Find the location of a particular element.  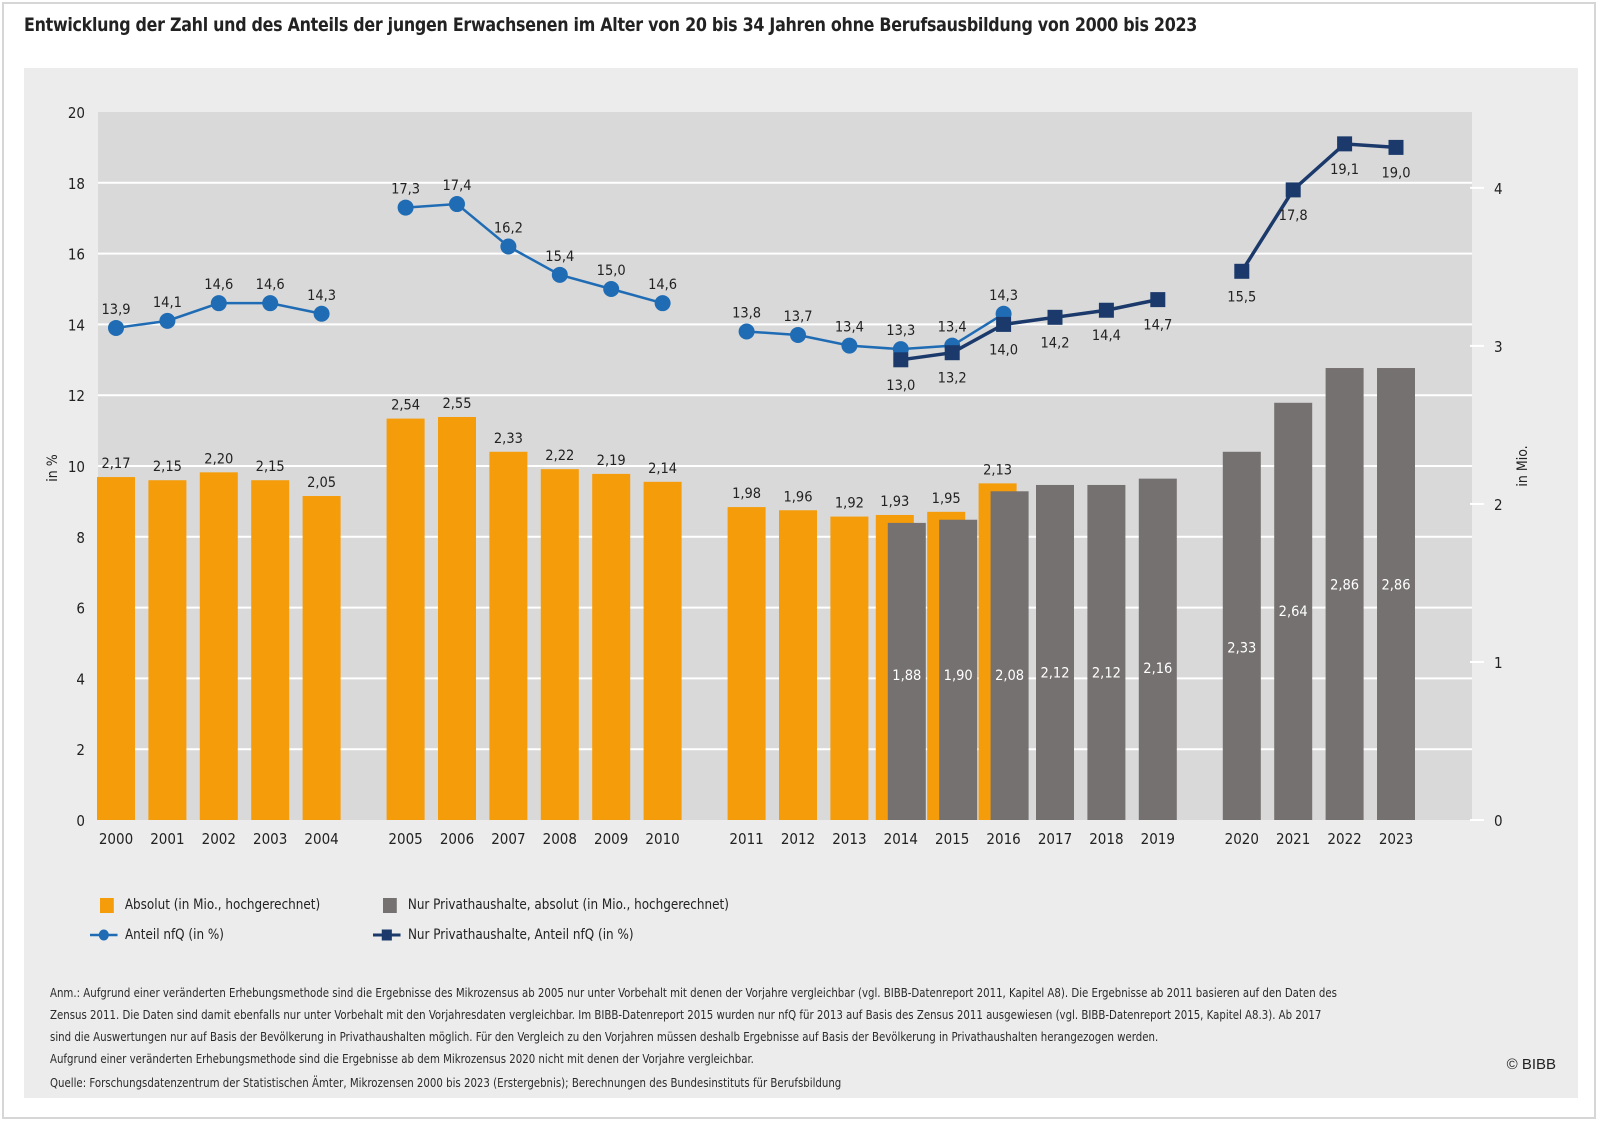

x-tick-label: 2003 is located at coordinates (270, 839).